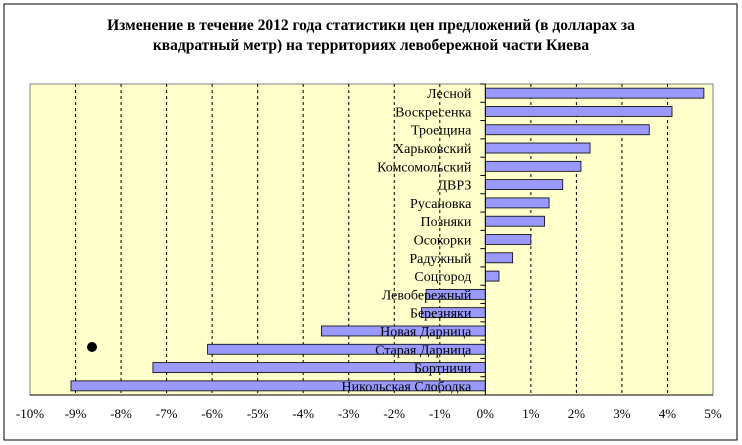  I want to click on category-label: Никольская Слободка, so click(407, 387).